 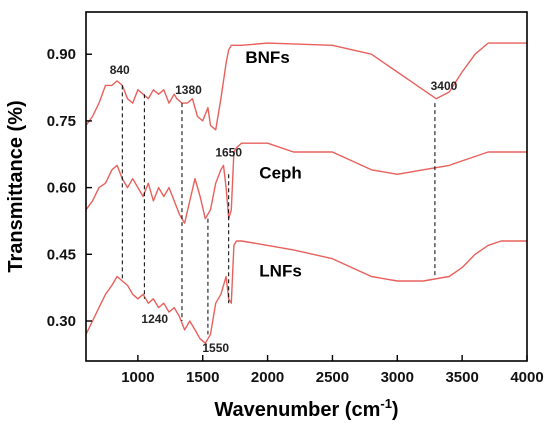 I want to click on x-tick-label: 1000, so click(x=137, y=377).